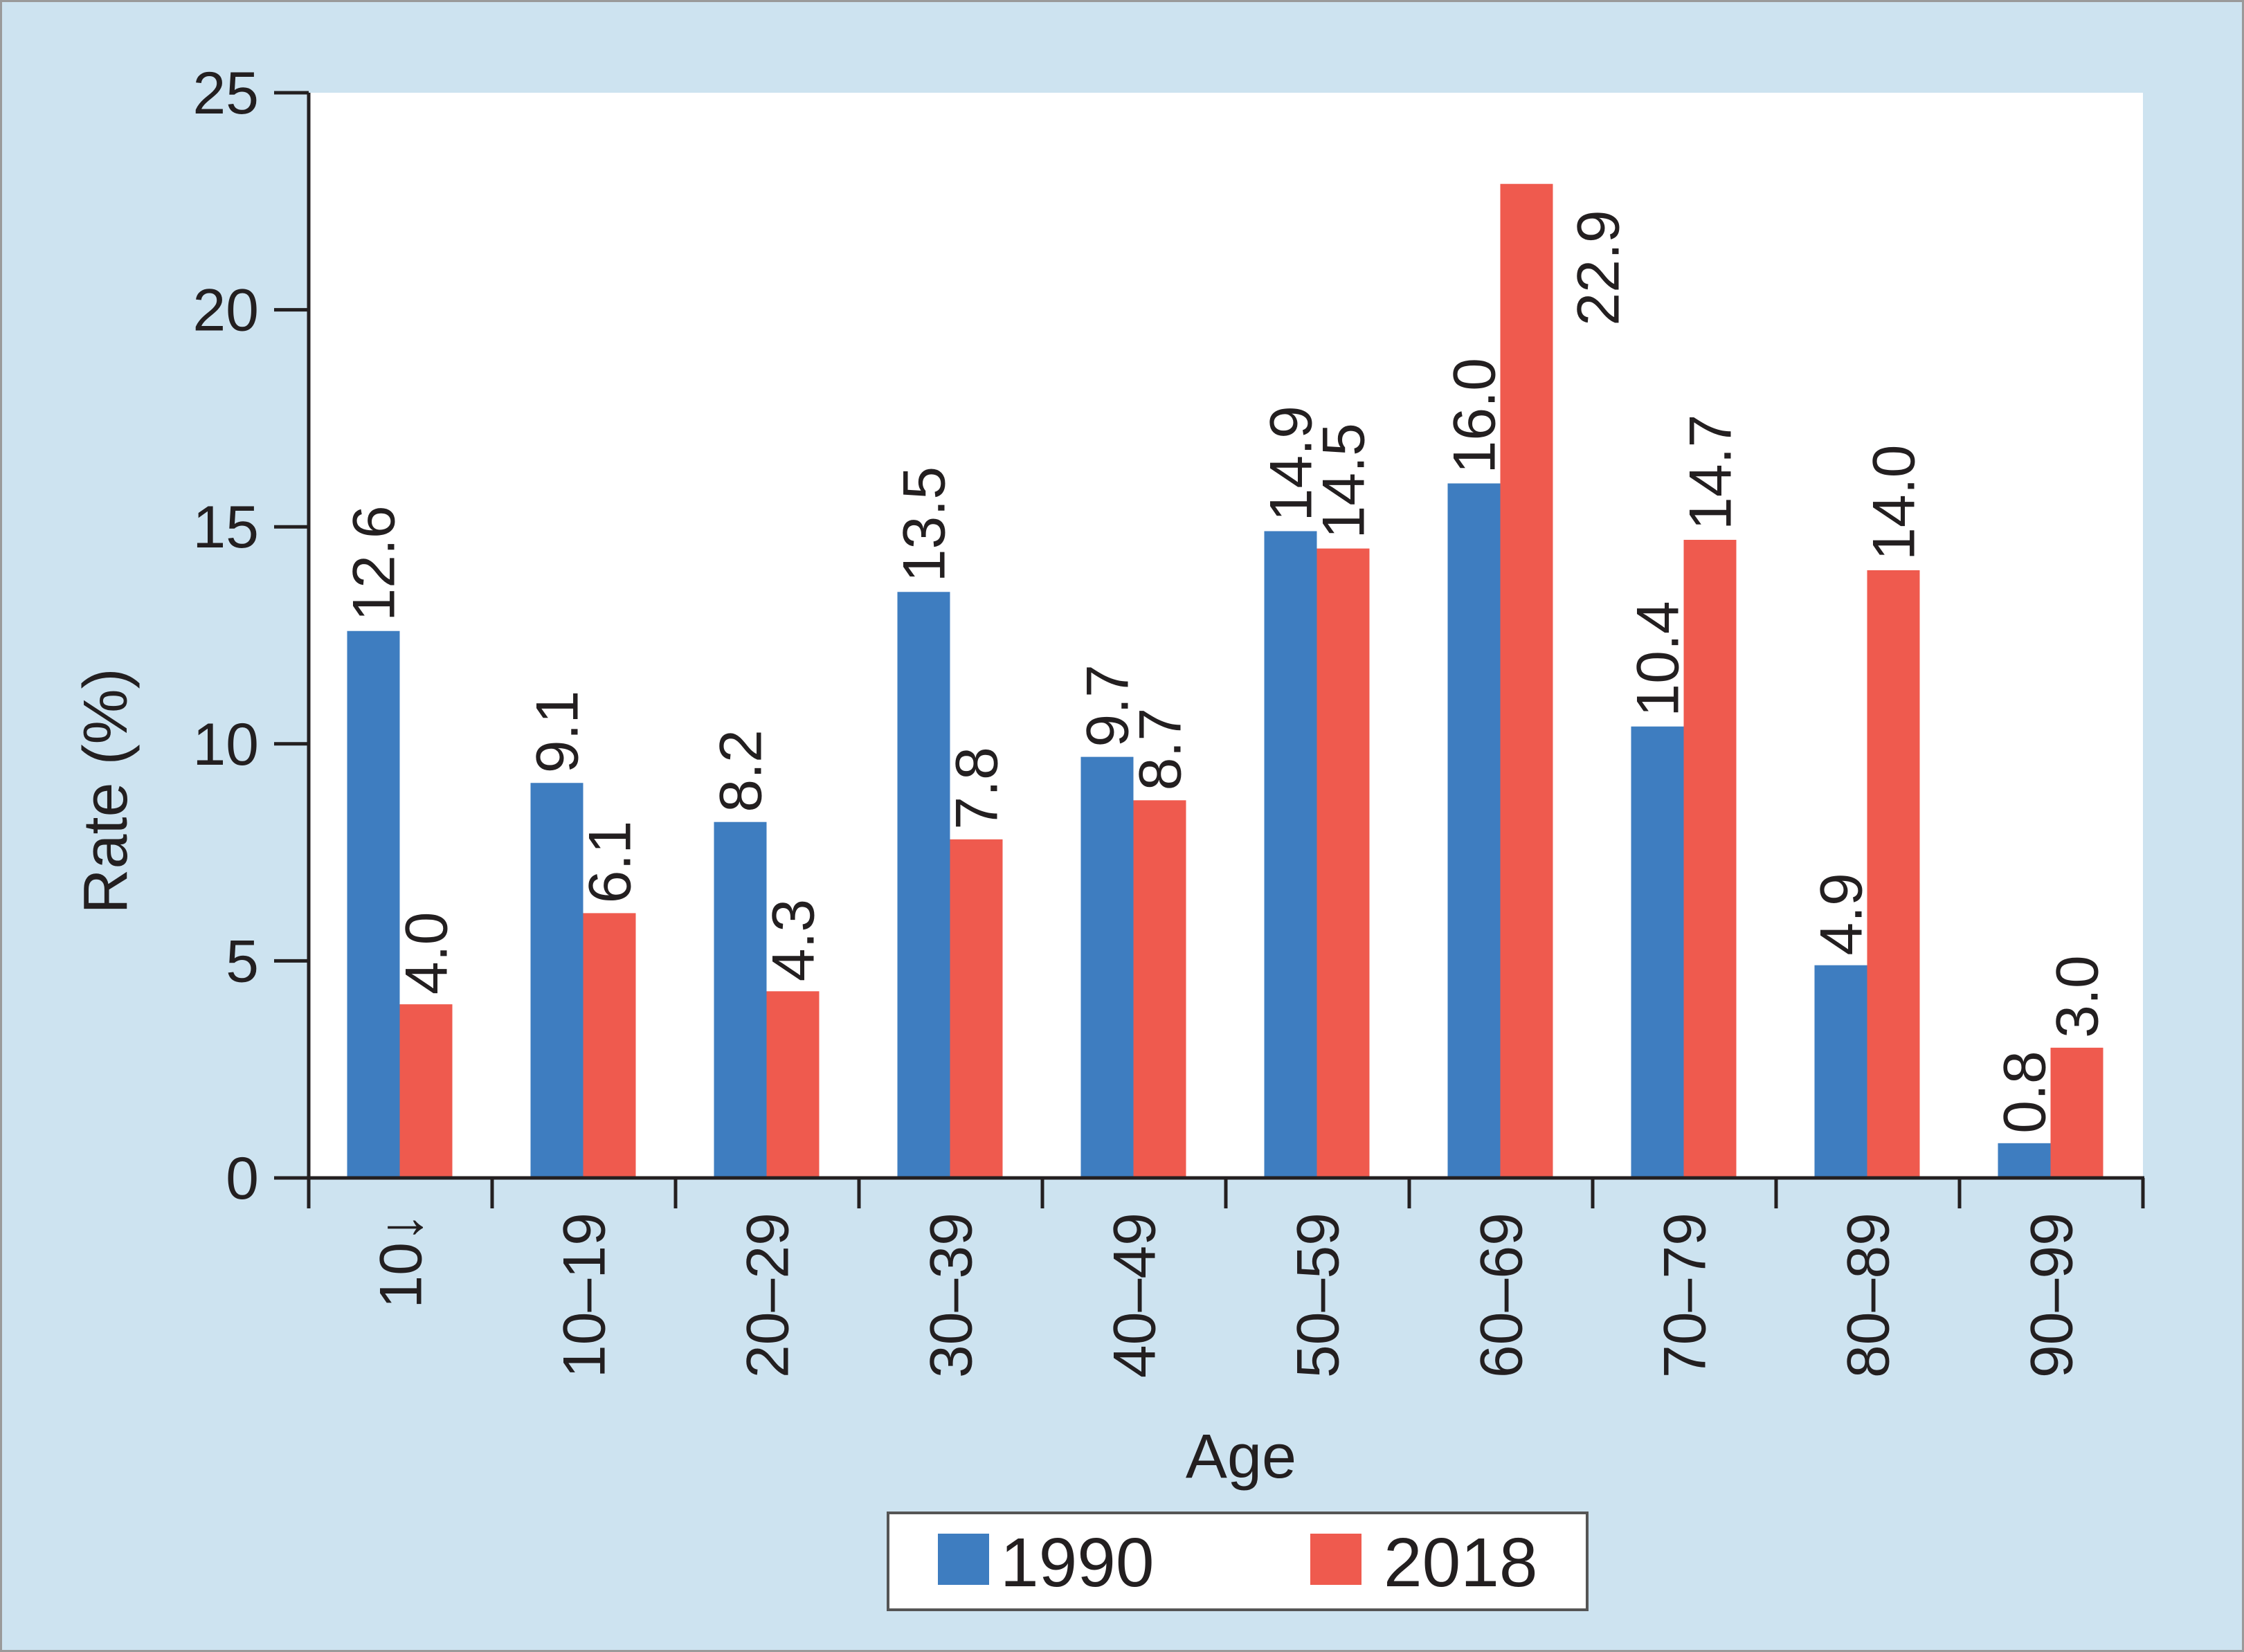 The image size is (2244, 1652). Describe the element at coordinates (1135, 1295) in the screenshot. I see `x-tick-label-4: 40–49` at that location.